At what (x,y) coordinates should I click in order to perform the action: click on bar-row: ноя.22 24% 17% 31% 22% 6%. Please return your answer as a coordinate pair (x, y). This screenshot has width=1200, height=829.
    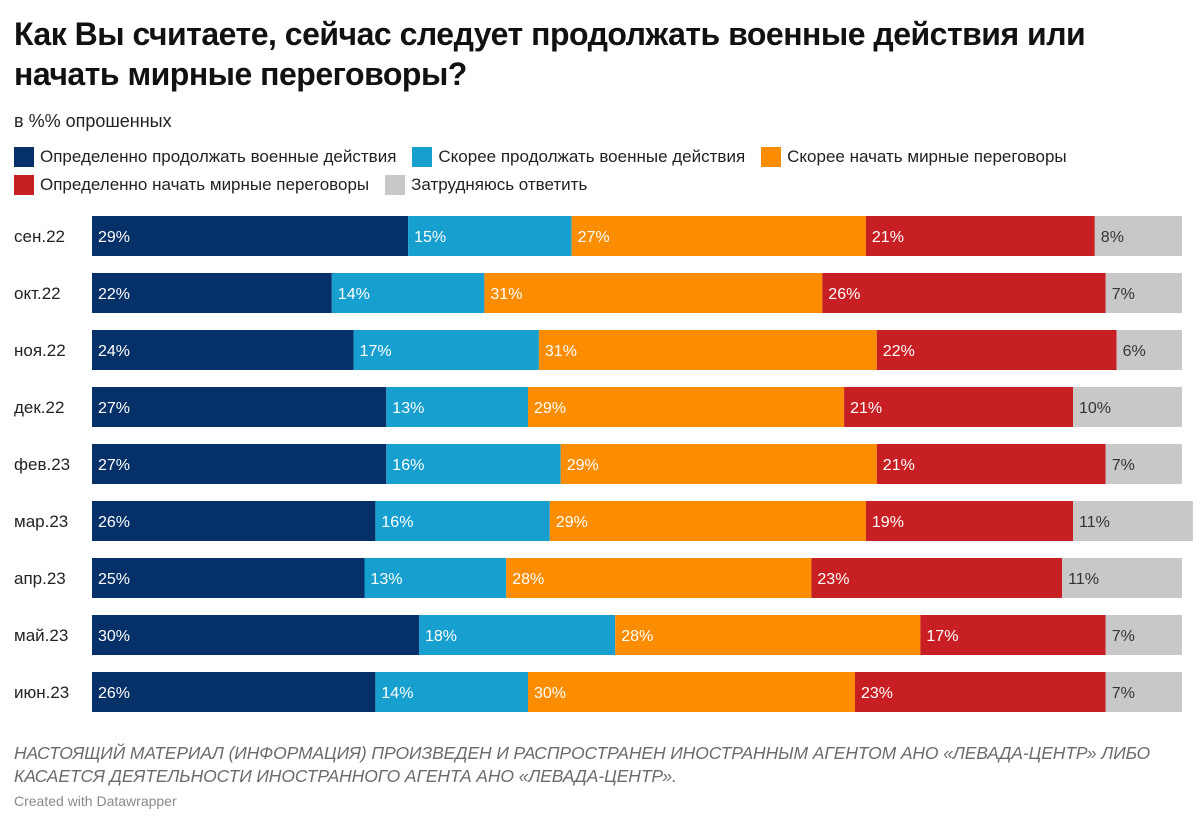
    Looking at the image, I should click on (598, 350).